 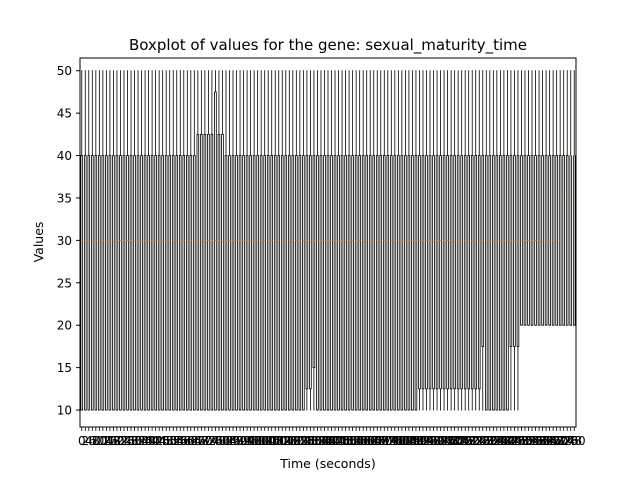 What do you see at coordinates (64, 368) in the screenshot?
I see `y-tick-label: 15` at bounding box center [64, 368].